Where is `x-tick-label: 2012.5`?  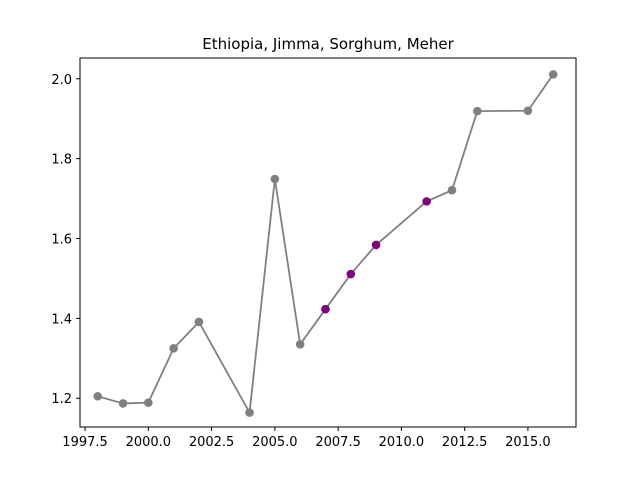 x-tick-label: 2012.5 is located at coordinates (465, 442).